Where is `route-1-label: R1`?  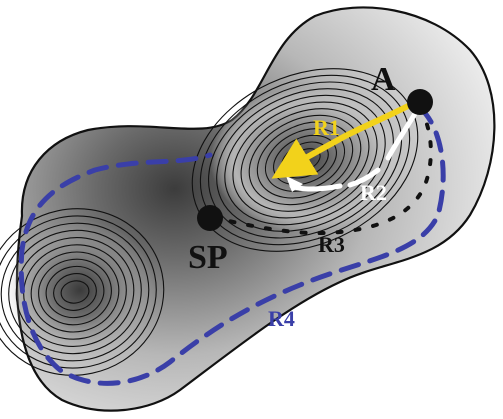 route-1-label: R1 is located at coordinates (326, 127).